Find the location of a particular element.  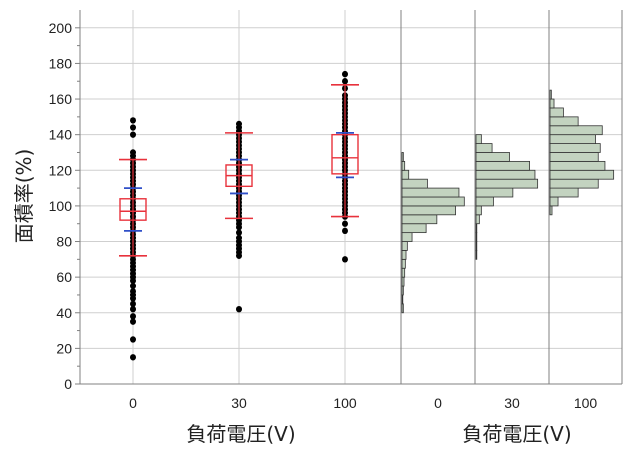

x-axis-title-right: 負荷電圧(V) is located at coordinates (516, 434).